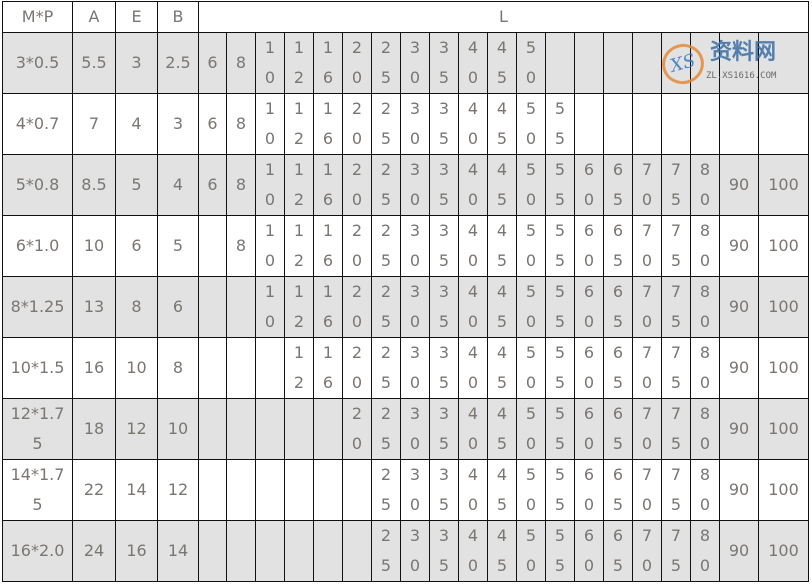 The width and height of the screenshot is (812, 585). Describe the element at coordinates (37, 17) in the screenshot. I see `header-mp: M*P` at that location.